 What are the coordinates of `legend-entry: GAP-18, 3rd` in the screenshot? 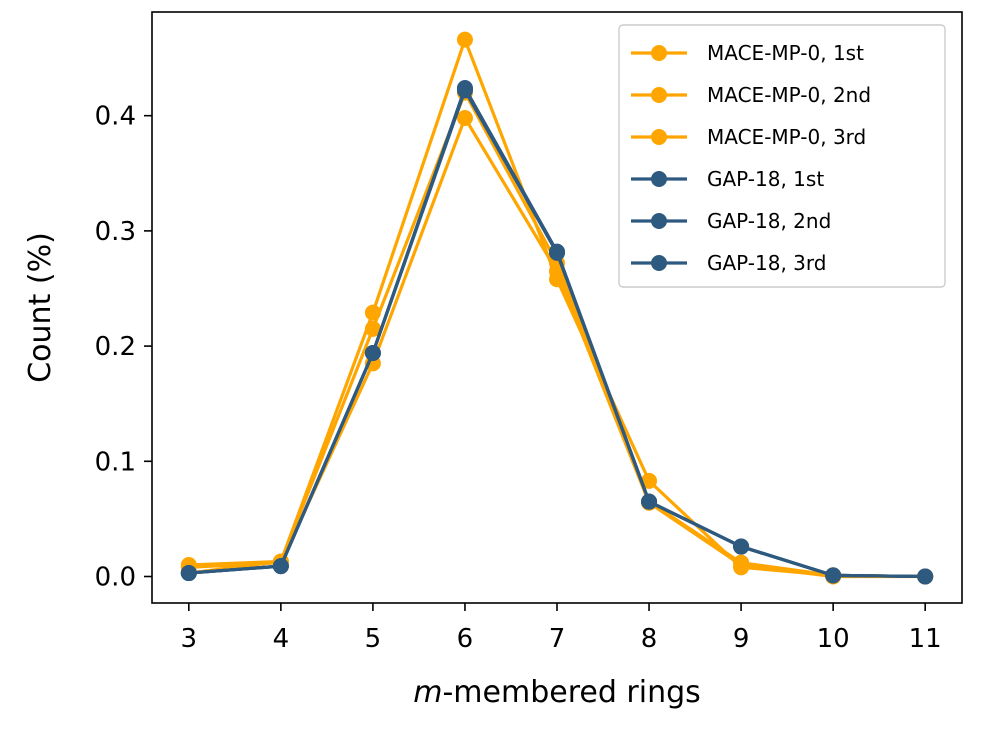 It's located at (728, 263).